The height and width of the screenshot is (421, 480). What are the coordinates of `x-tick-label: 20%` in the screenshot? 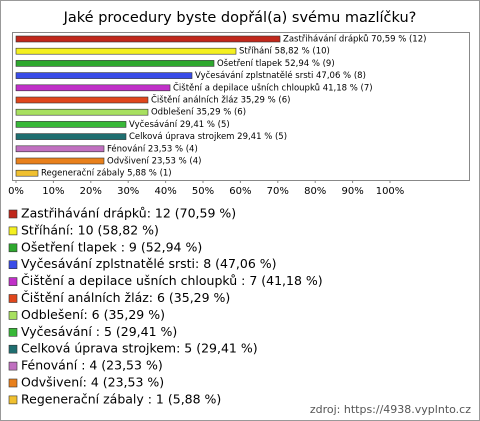 It's located at (91, 191).